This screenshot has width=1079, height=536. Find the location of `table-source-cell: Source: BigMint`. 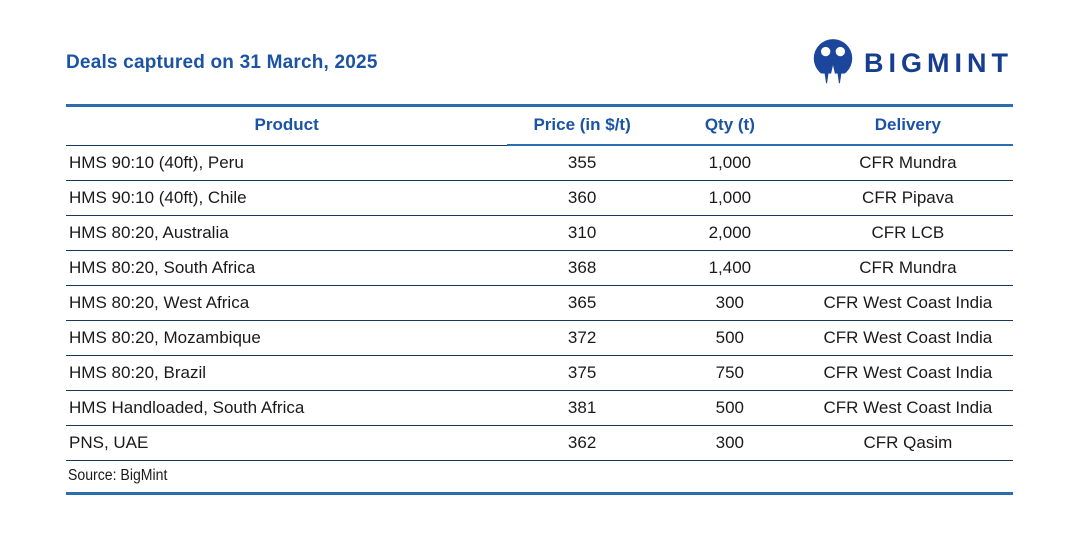

table-source-cell: Source: BigMint is located at coordinates (539, 477).